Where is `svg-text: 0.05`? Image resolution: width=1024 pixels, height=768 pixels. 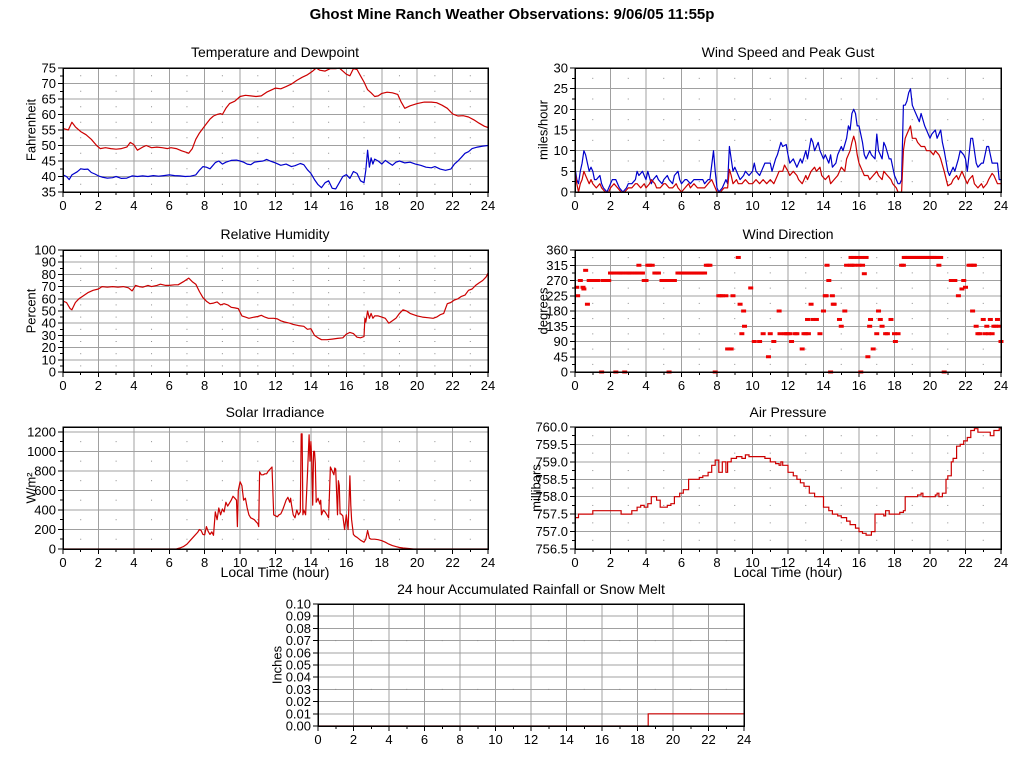
svg-text: 0.05 is located at coordinates (298, 665).